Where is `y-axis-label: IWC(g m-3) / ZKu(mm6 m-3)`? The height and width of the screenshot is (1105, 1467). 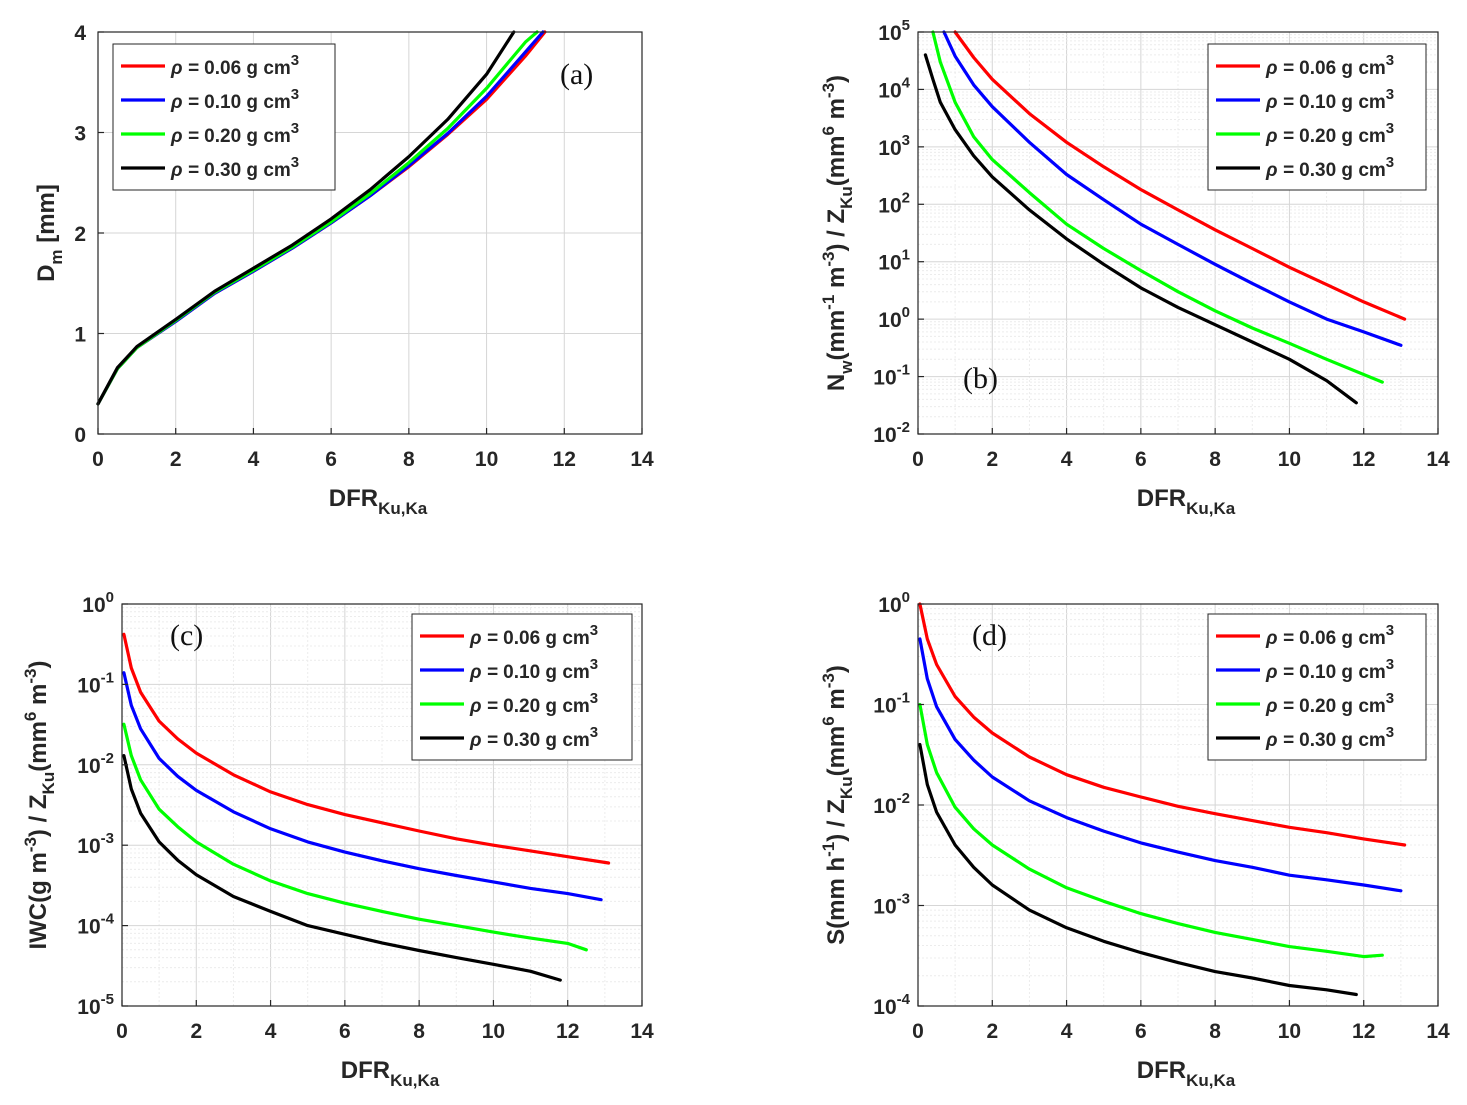 y-axis-label: IWC(g m-3) / ZKu(mm6 m-3) is located at coordinates (39, 804).